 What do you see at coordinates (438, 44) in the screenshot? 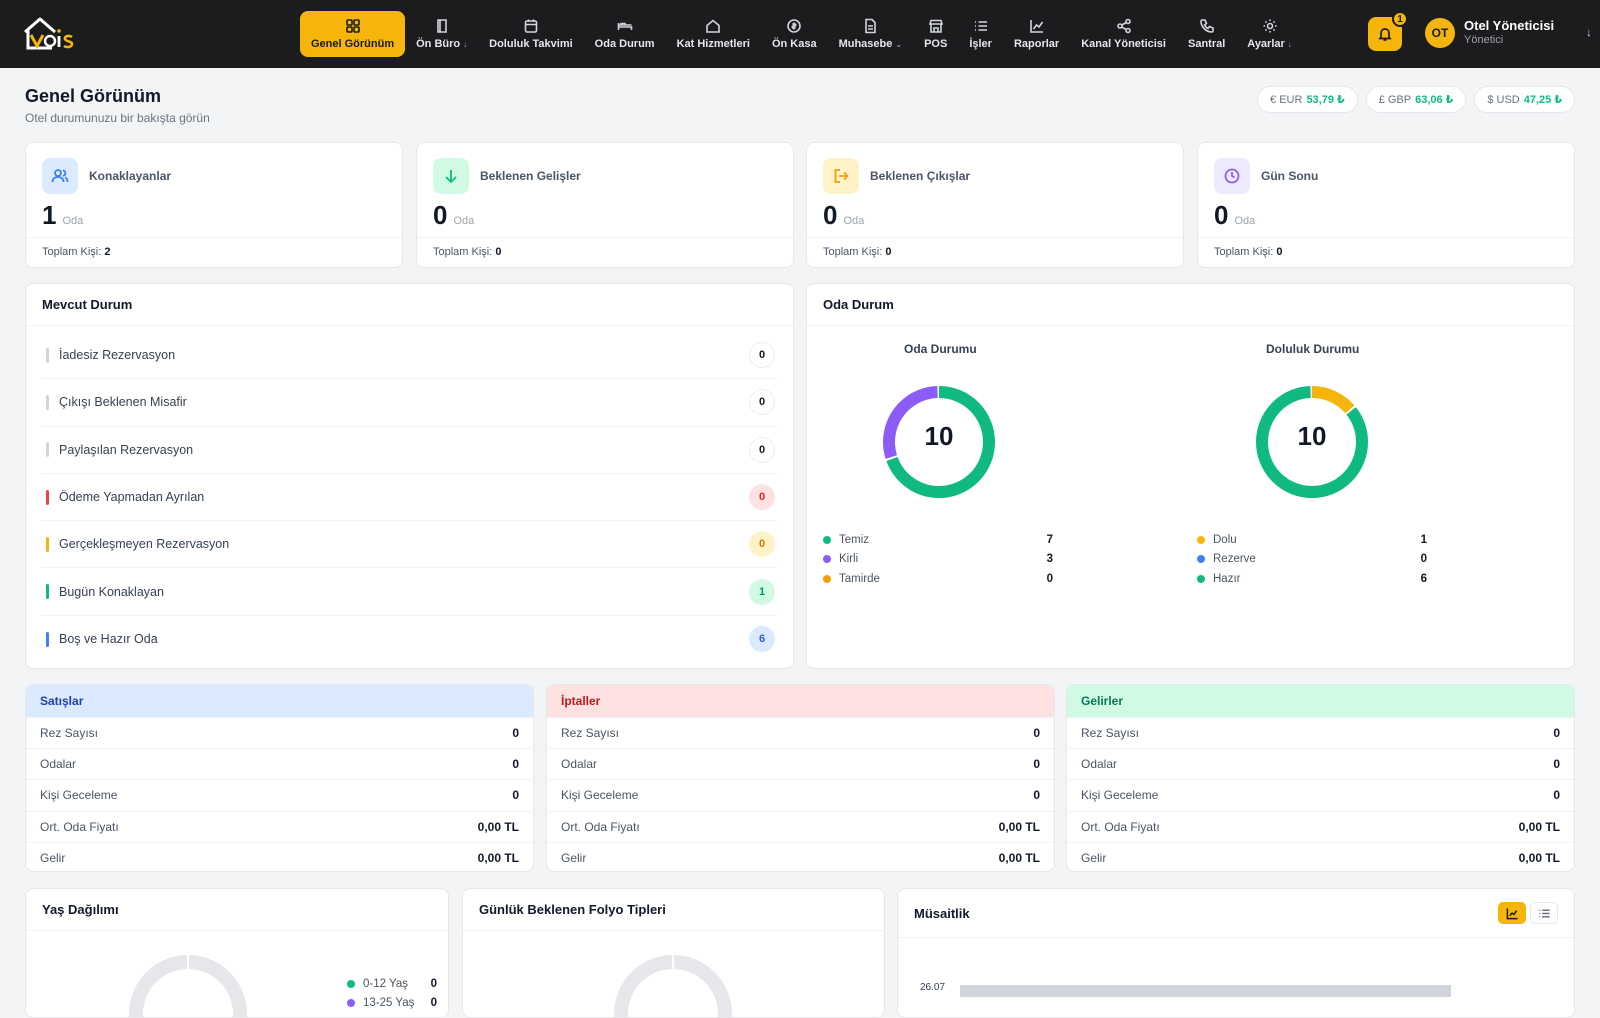
I see `nav-label: Ön Büro` at bounding box center [438, 44].